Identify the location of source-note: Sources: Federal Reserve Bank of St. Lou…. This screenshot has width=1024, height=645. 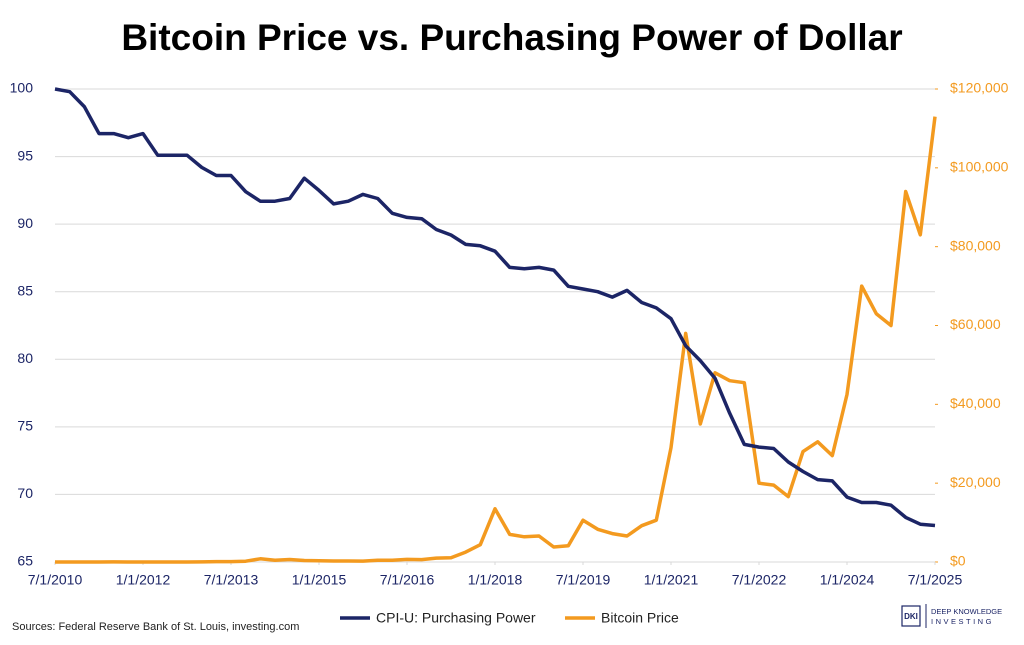
(155, 627).